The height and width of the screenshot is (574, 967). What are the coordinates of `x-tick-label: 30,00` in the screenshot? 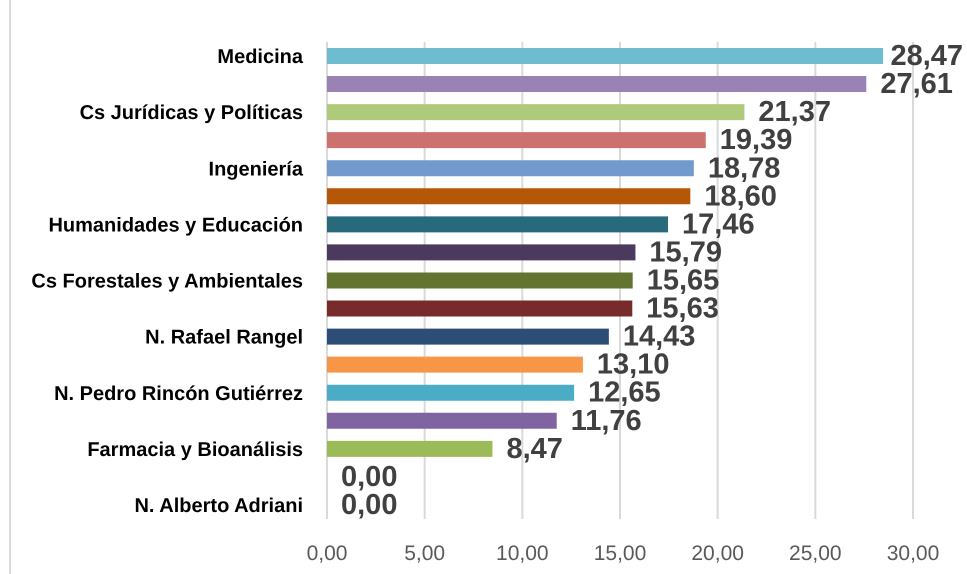 It's located at (913, 553).